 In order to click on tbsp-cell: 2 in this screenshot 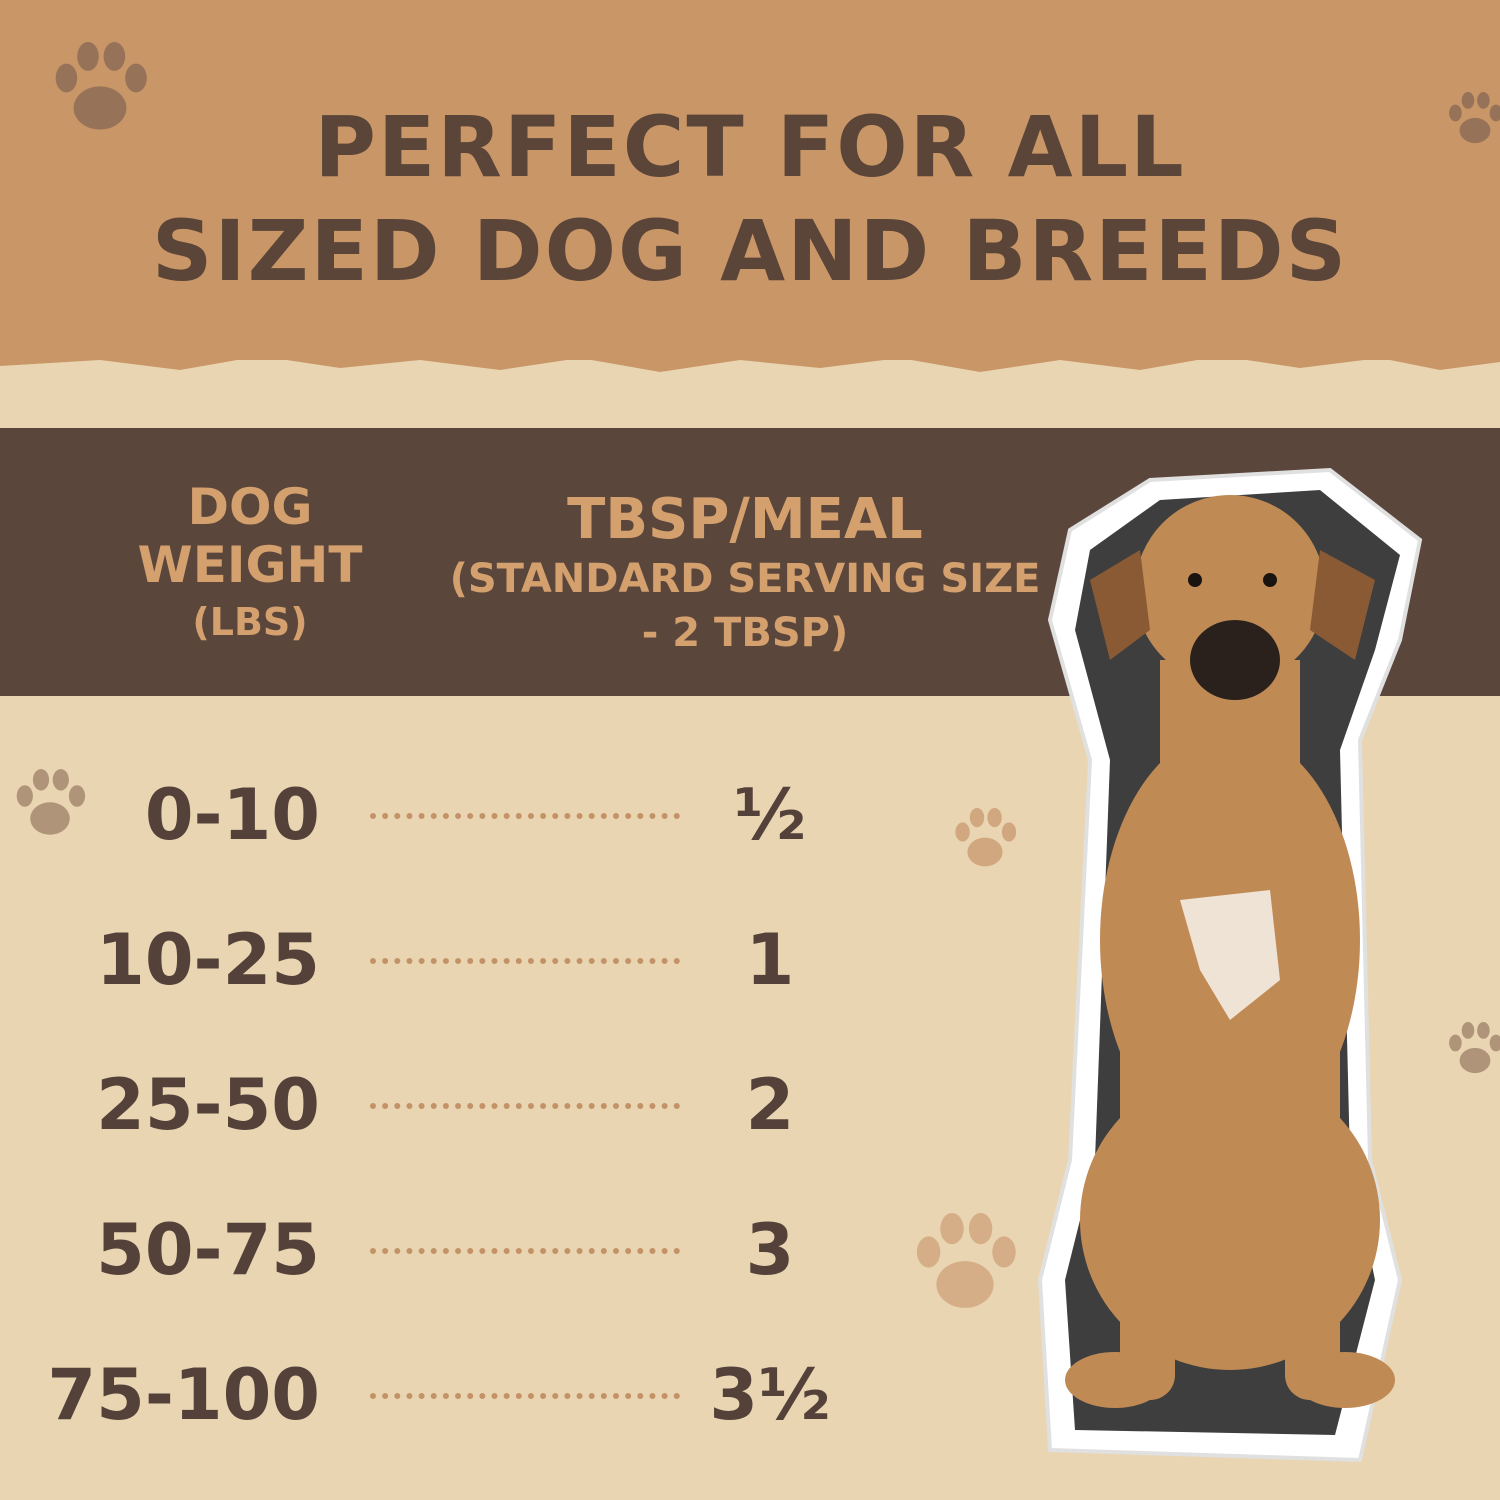, I will do `click(770, 1105)`.